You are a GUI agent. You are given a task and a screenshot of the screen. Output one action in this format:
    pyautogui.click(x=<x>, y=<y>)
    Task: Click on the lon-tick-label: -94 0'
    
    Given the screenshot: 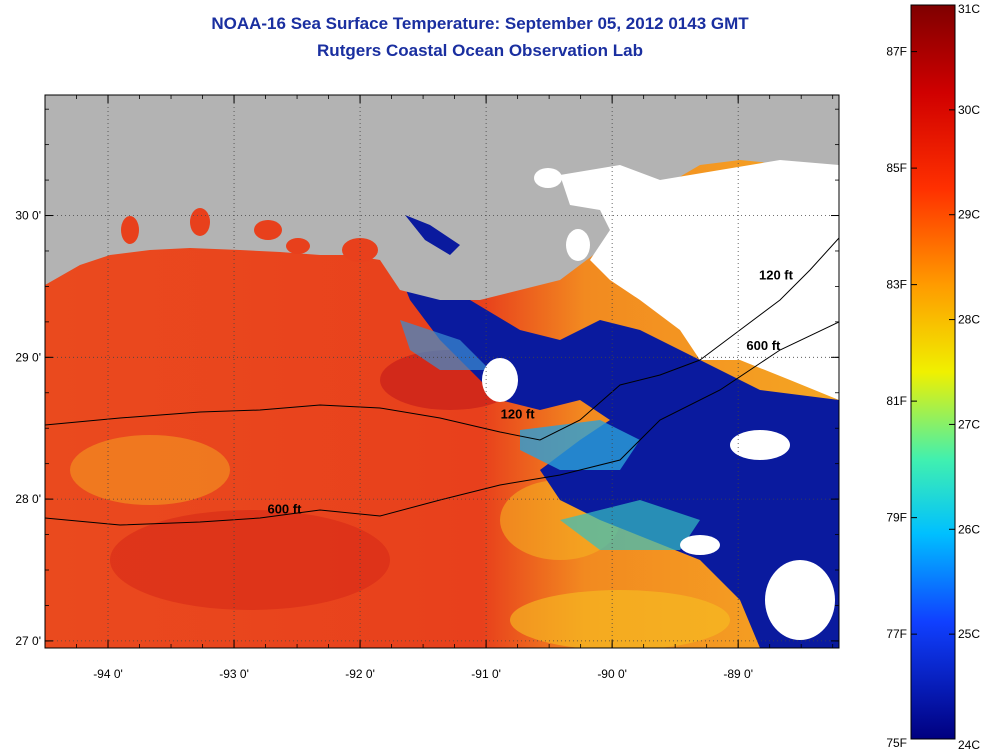 What is the action you would take?
    pyautogui.click(x=108, y=674)
    